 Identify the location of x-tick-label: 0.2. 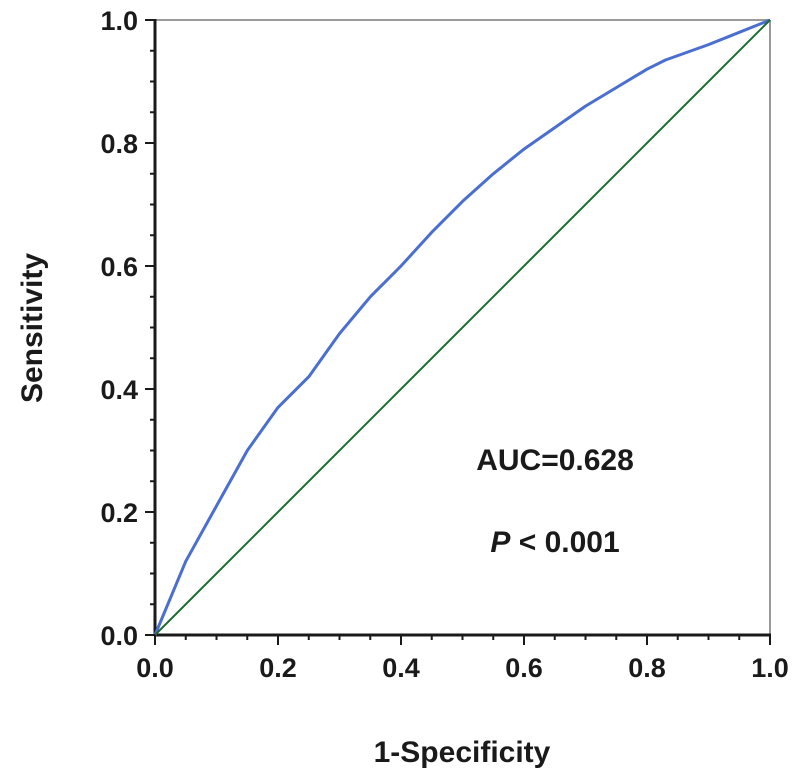
(278, 668).